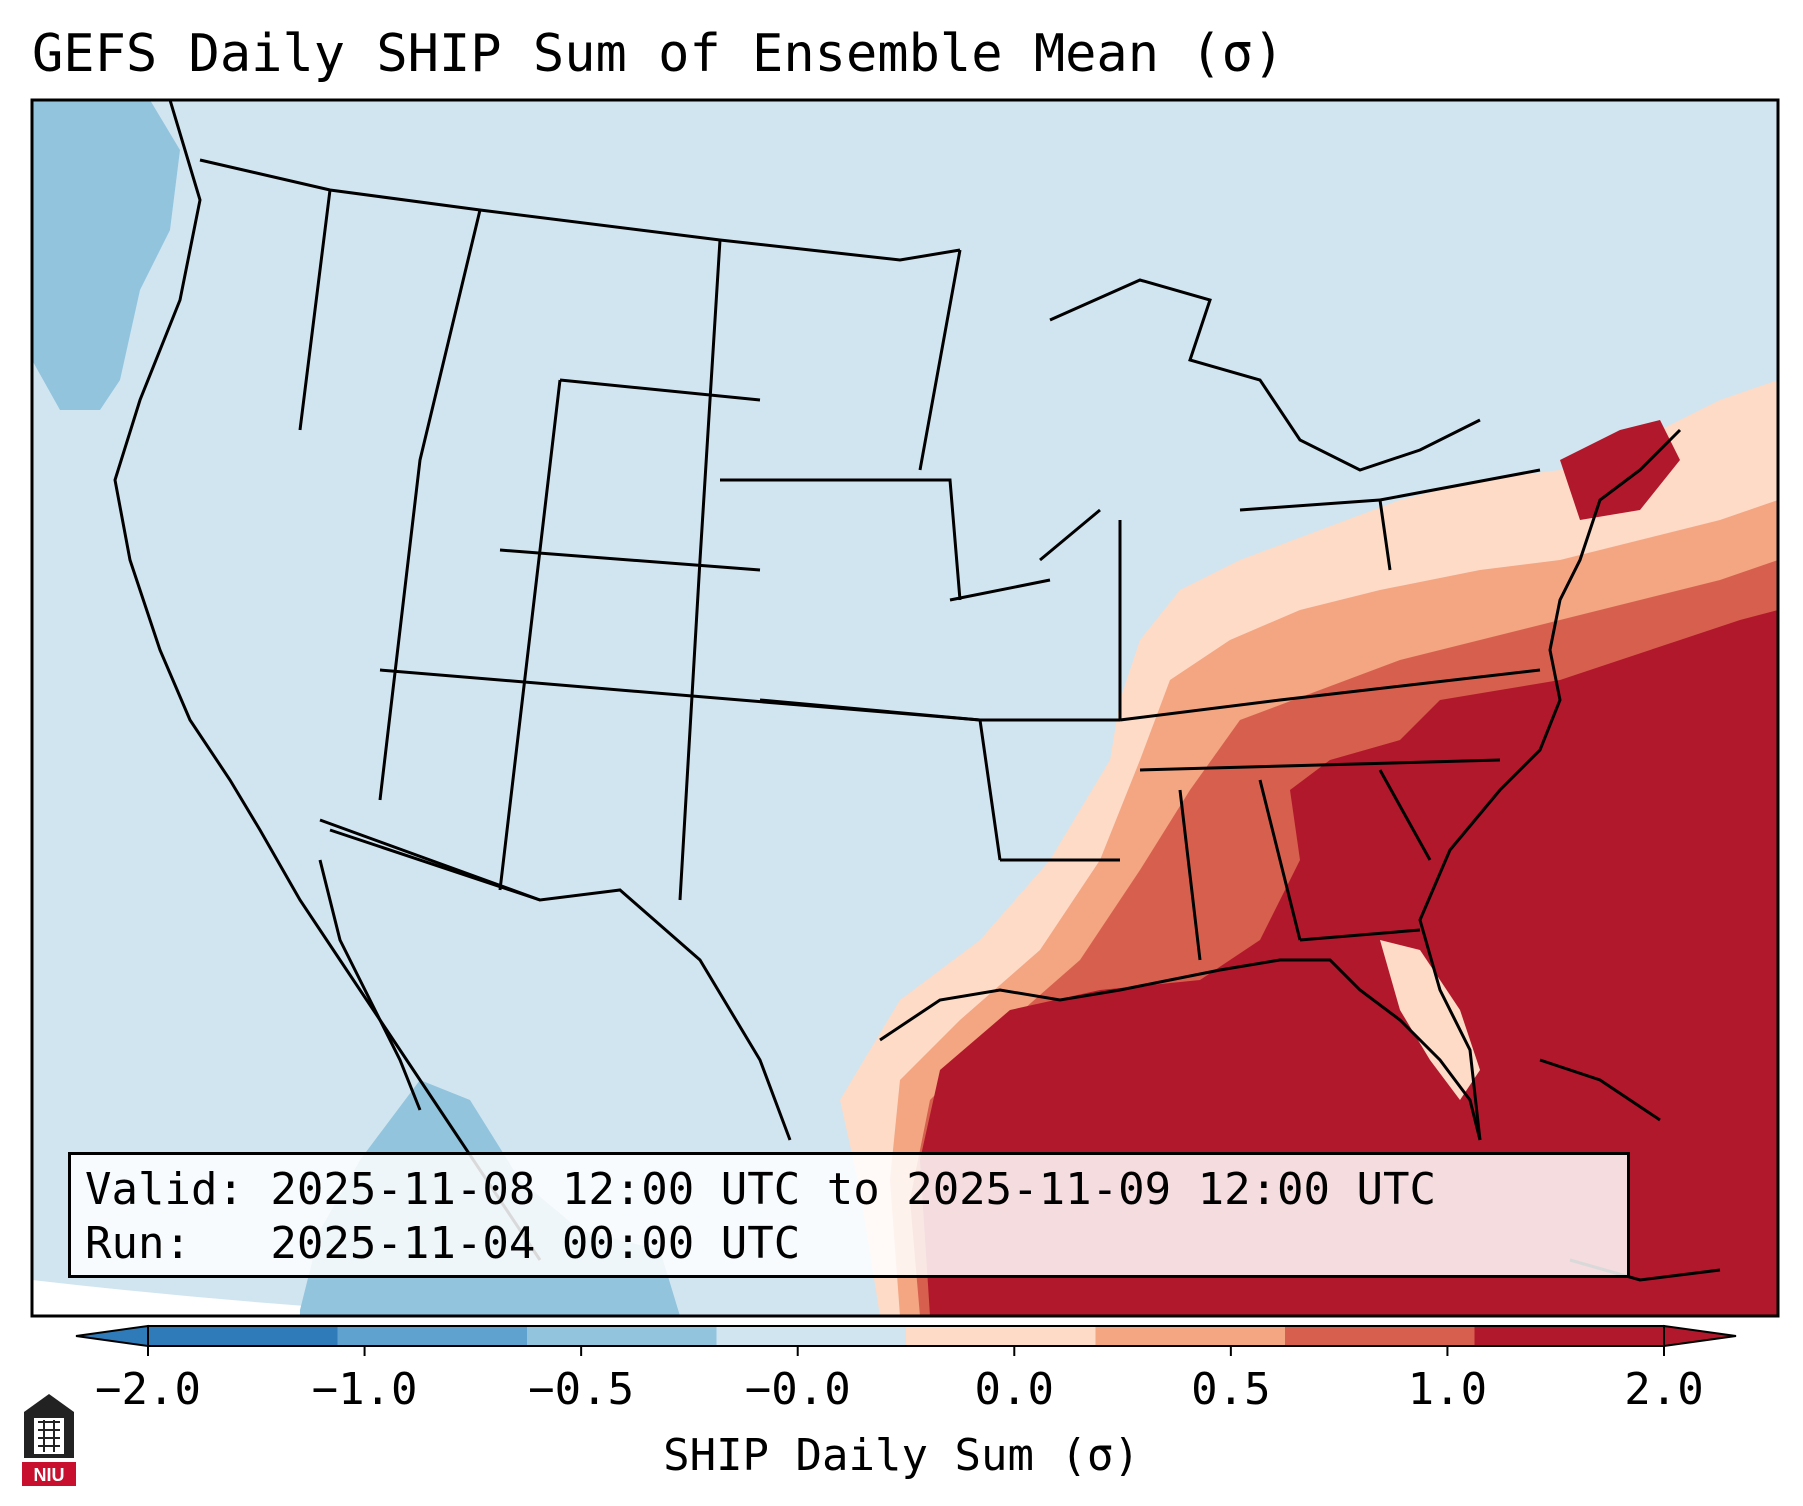 The width and height of the screenshot is (1803, 1506). What do you see at coordinates (1620, 470) in the screenshot?
I see `anomaly-northeast` at bounding box center [1620, 470].